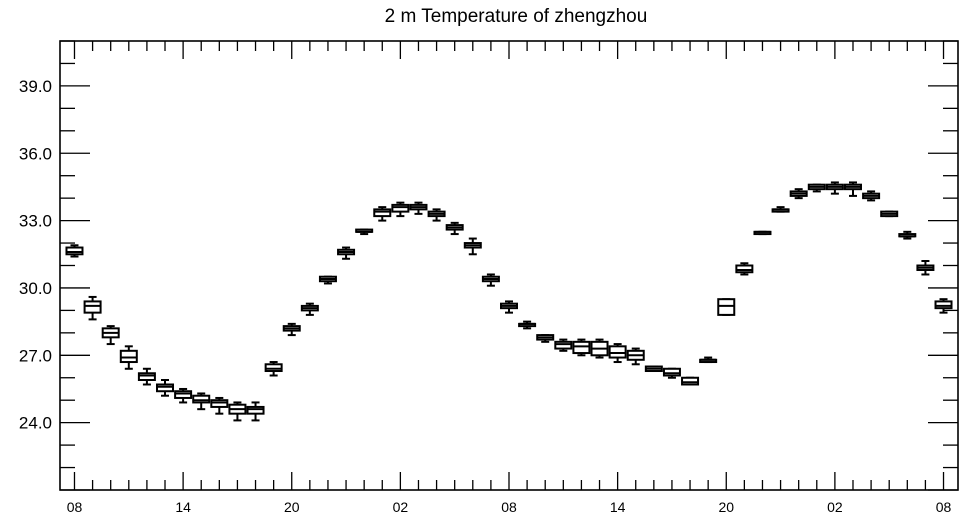 This screenshot has width=964, height=520. What do you see at coordinates (35, 423) in the screenshot?
I see `y-tick-label: 24.0` at bounding box center [35, 423].